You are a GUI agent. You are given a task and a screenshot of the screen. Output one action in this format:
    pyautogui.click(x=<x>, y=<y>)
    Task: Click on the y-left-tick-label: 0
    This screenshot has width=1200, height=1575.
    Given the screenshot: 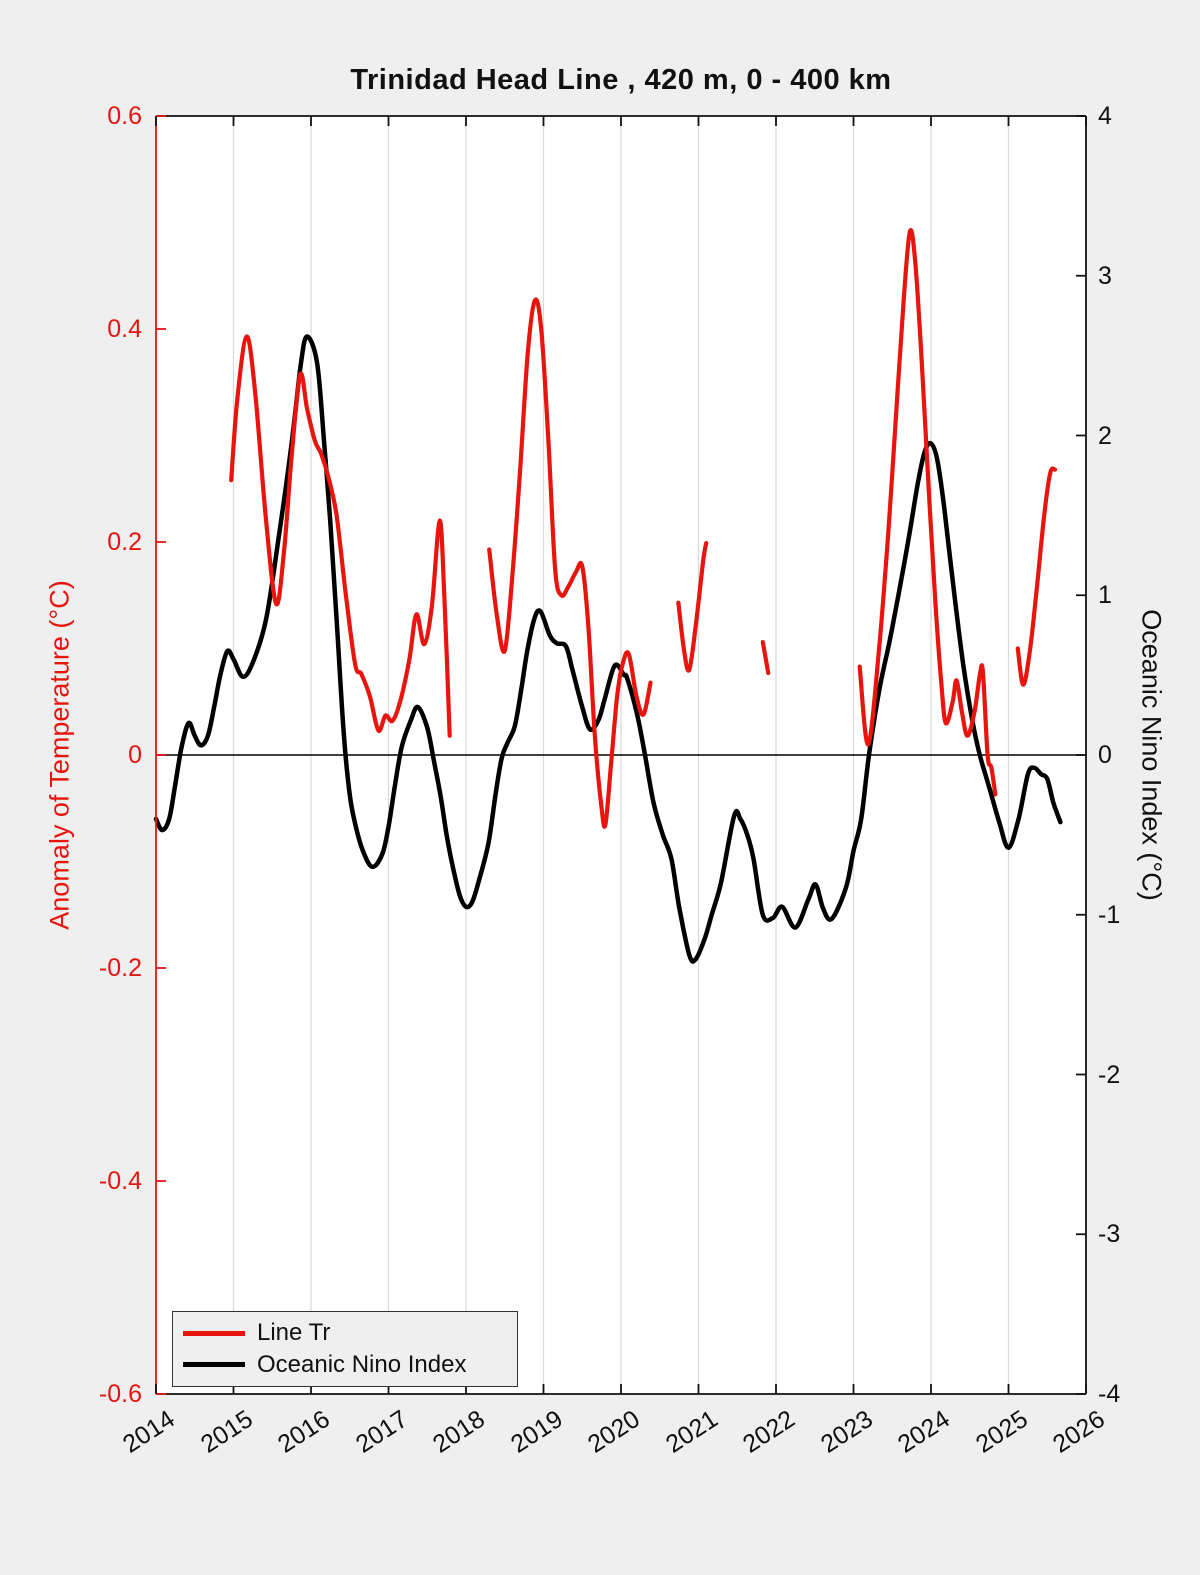 What is the action you would take?
    pyautogui.click(x=135, y=755)
    